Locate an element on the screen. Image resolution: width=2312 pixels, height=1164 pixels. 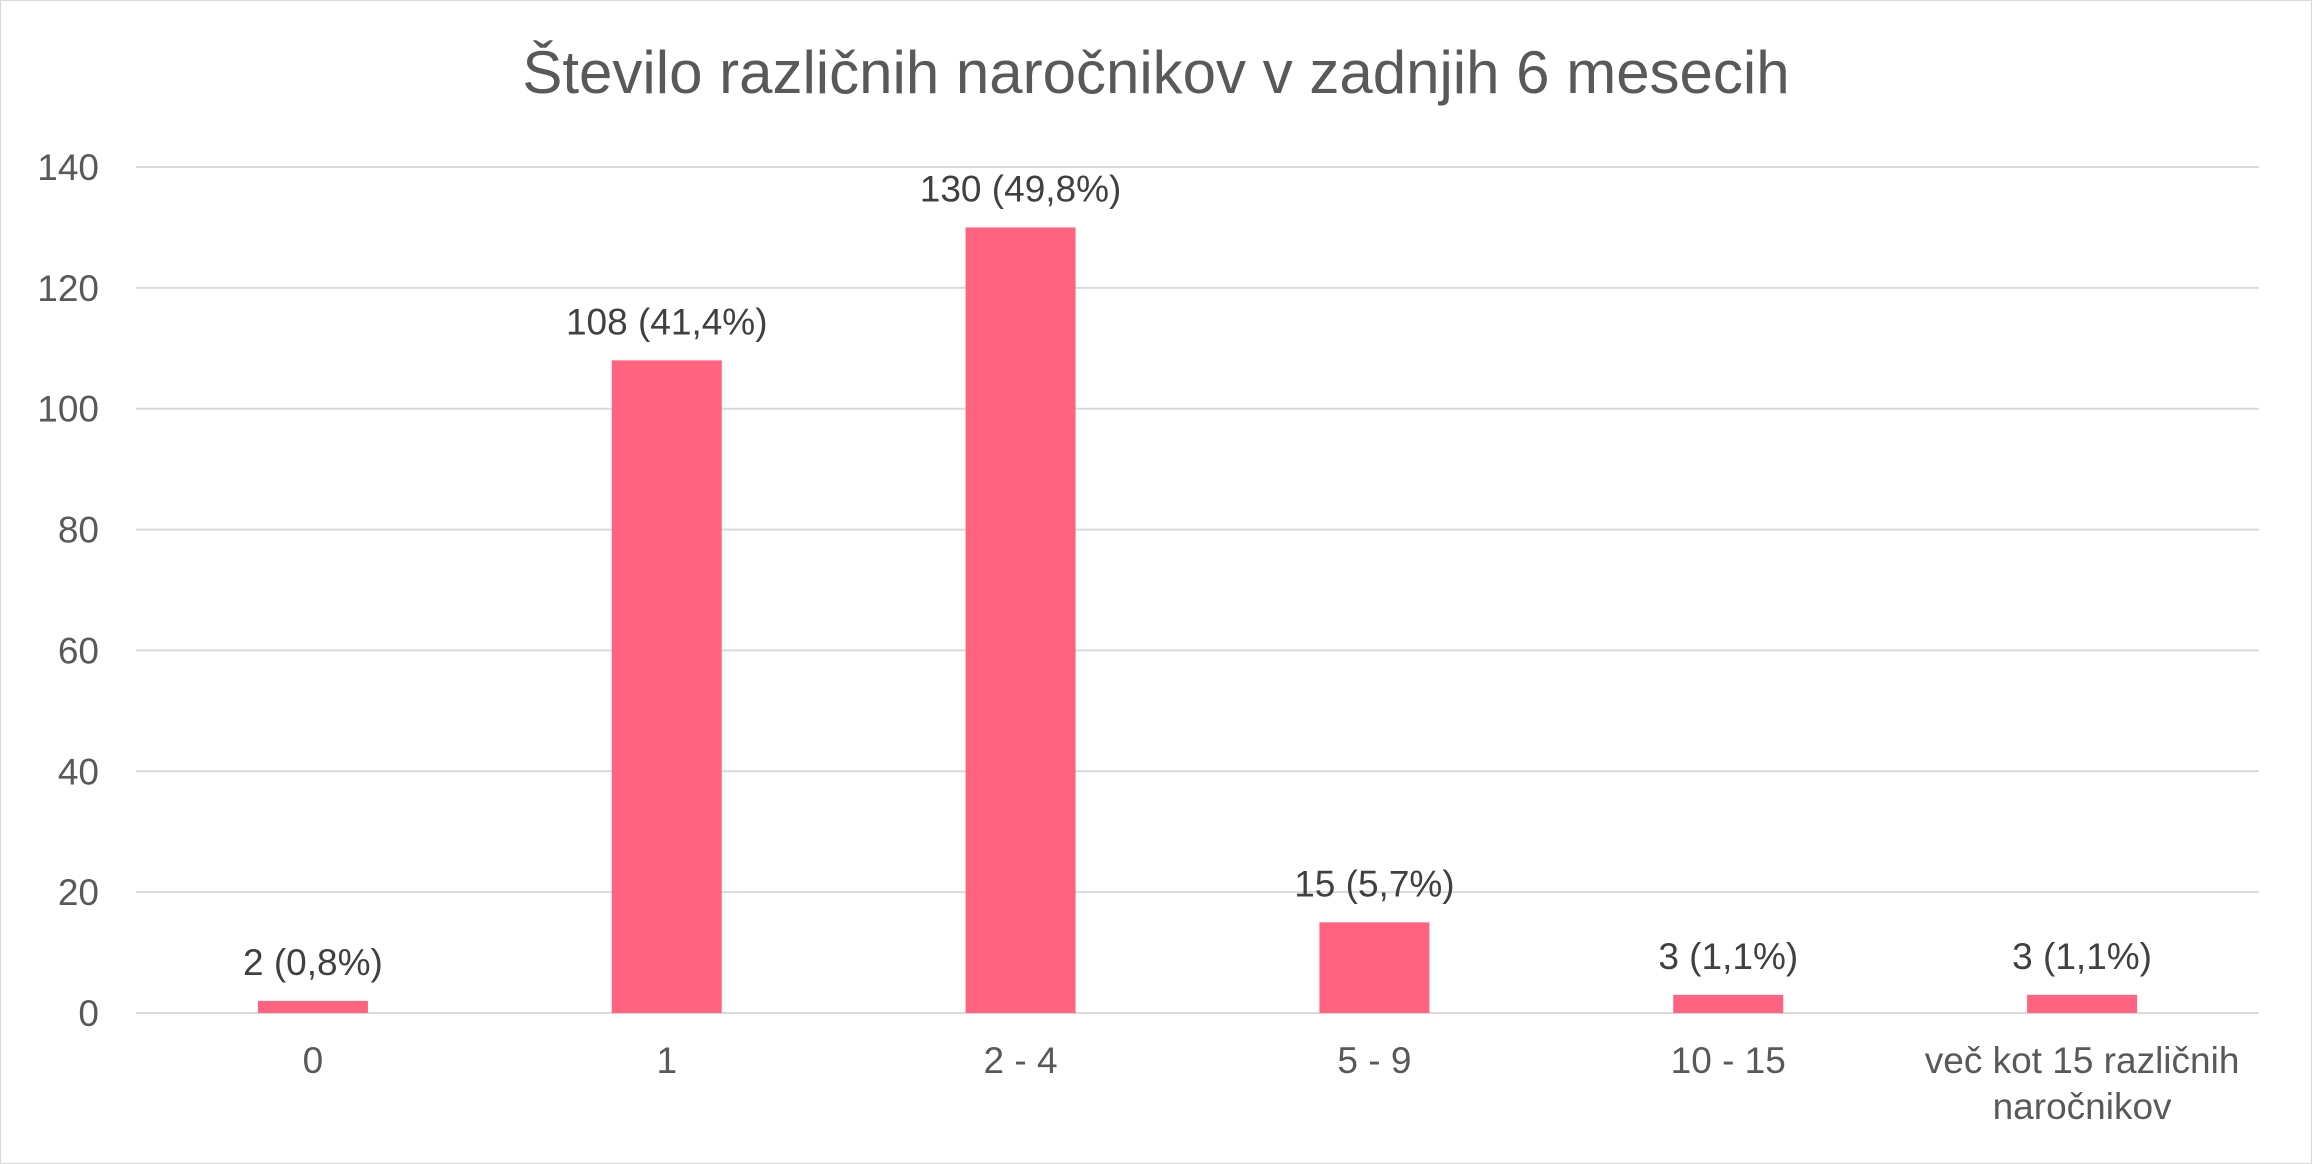
category-label: 10 - 15 is located at coordinates (1728, 1060).